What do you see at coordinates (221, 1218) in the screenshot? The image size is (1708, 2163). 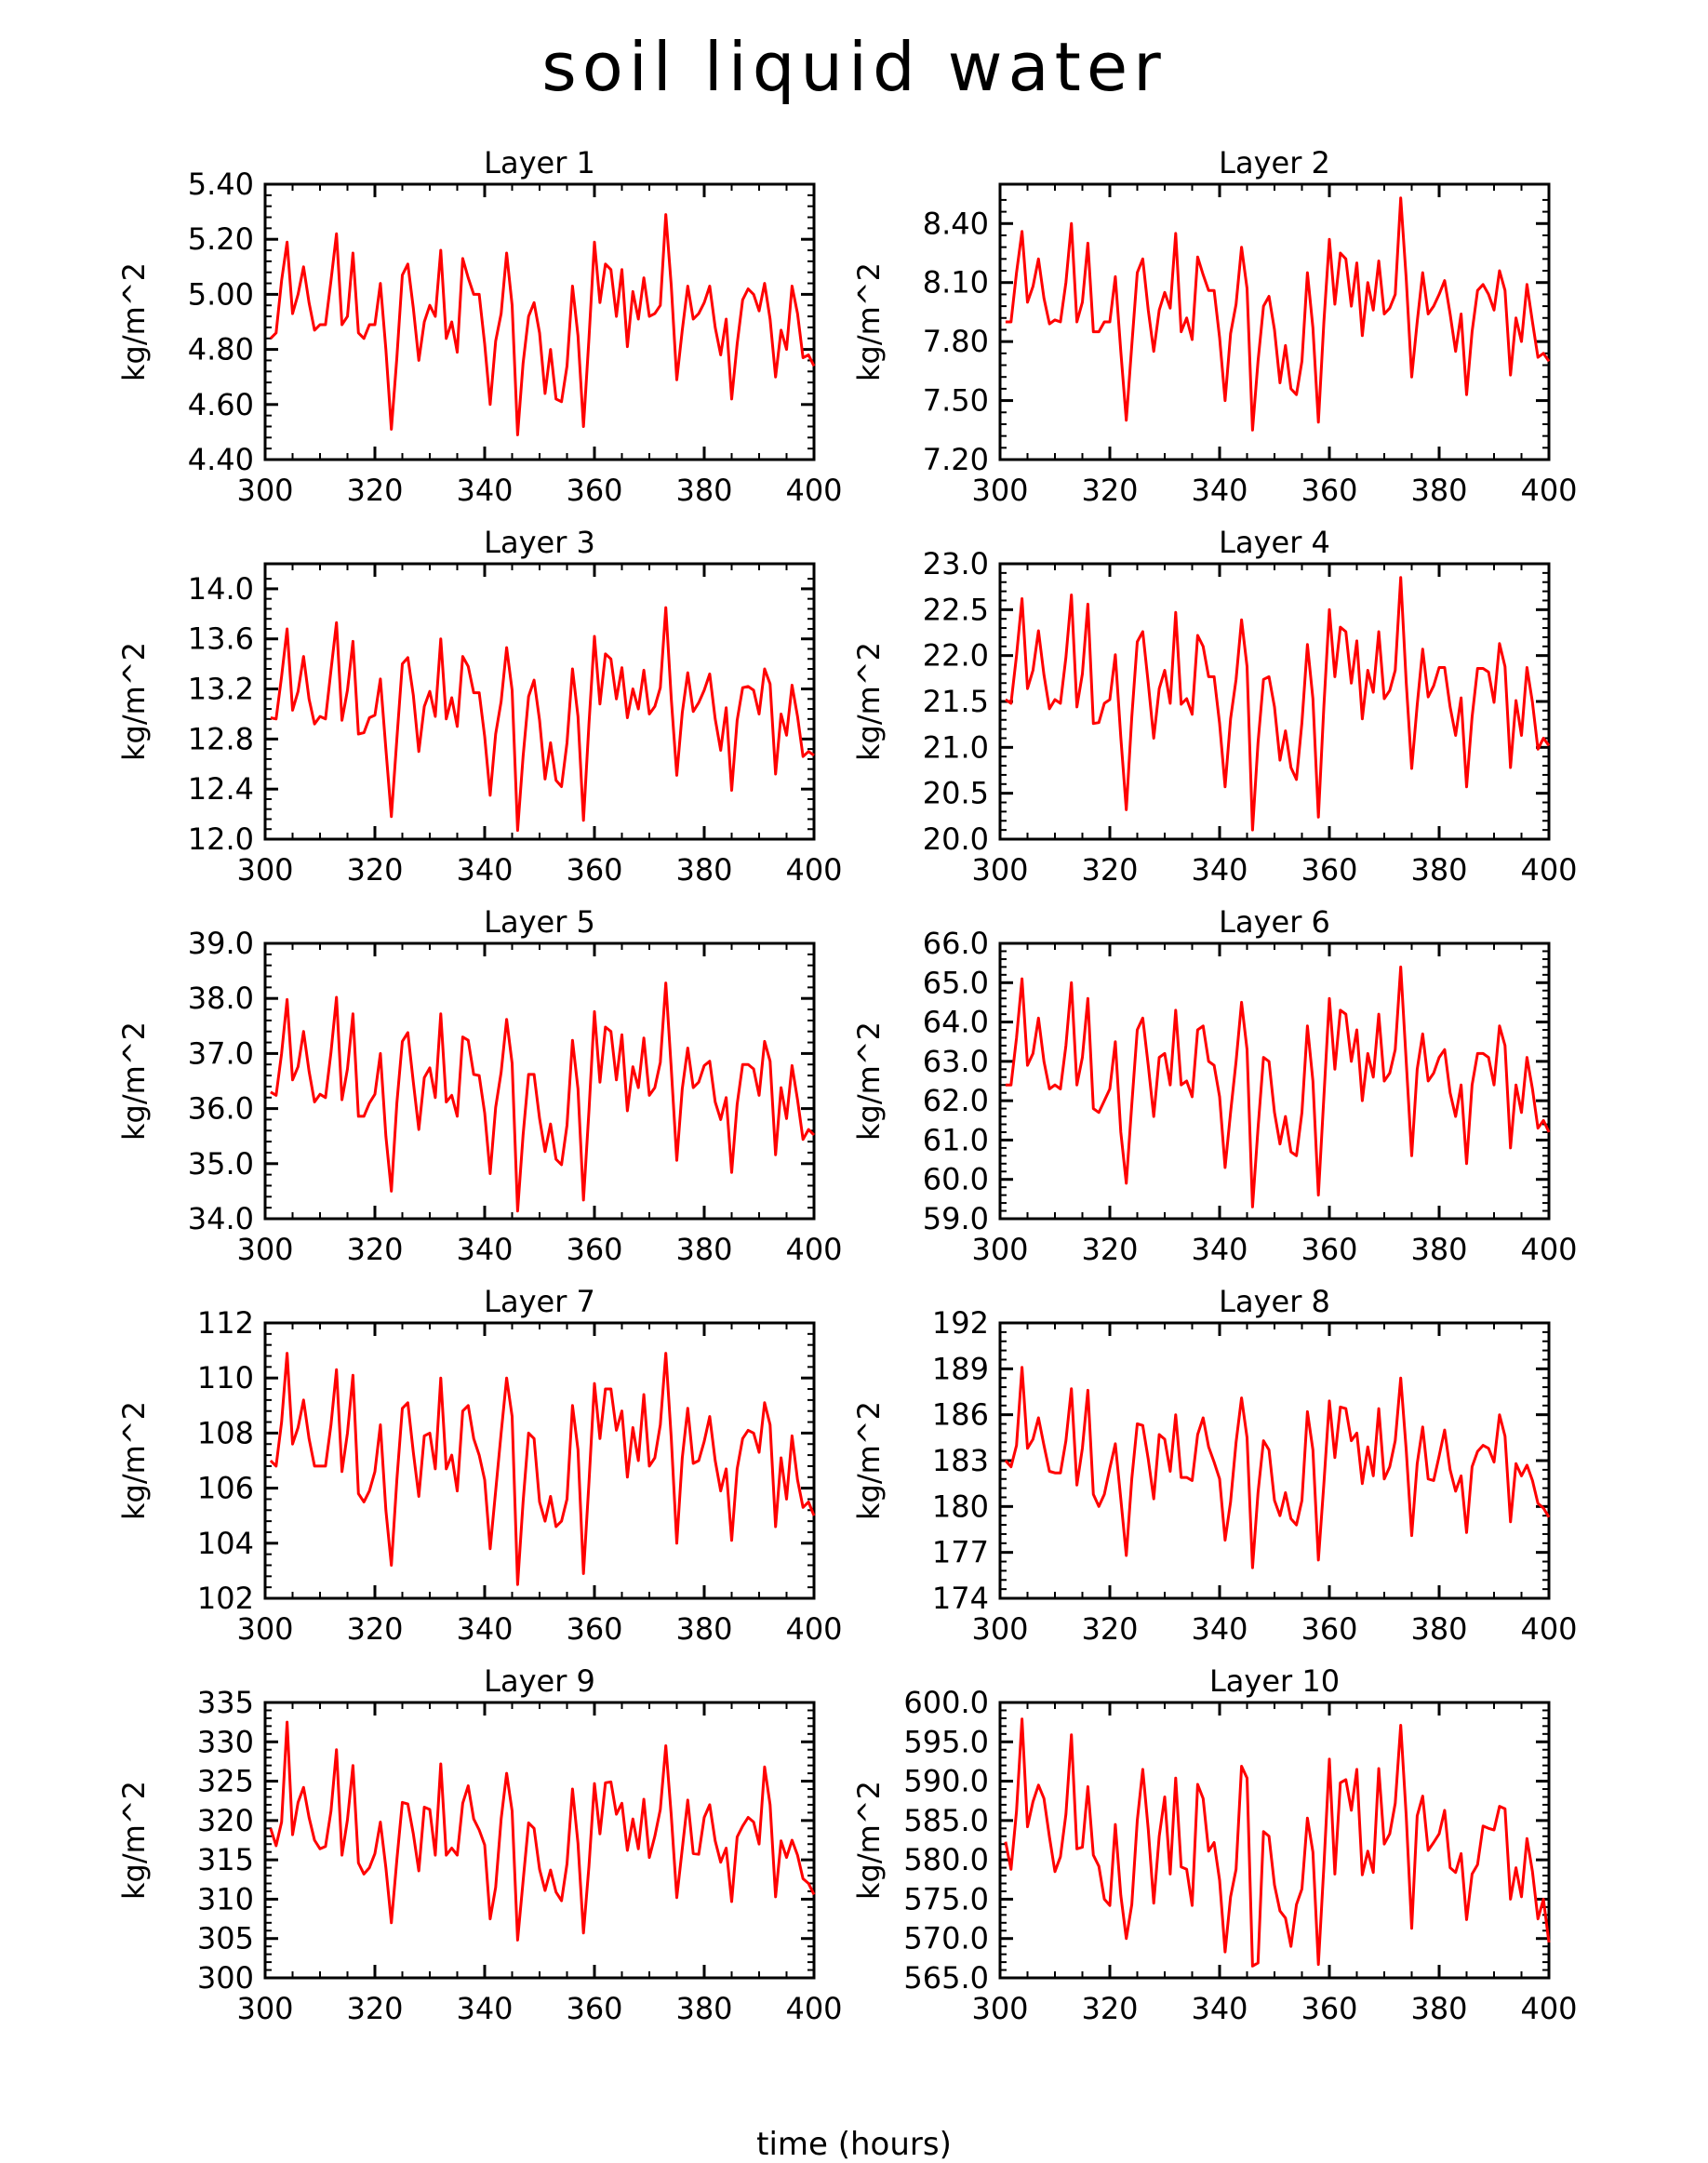 I see `y-tick-label: 34.0` at bounding box center [221, 1218].